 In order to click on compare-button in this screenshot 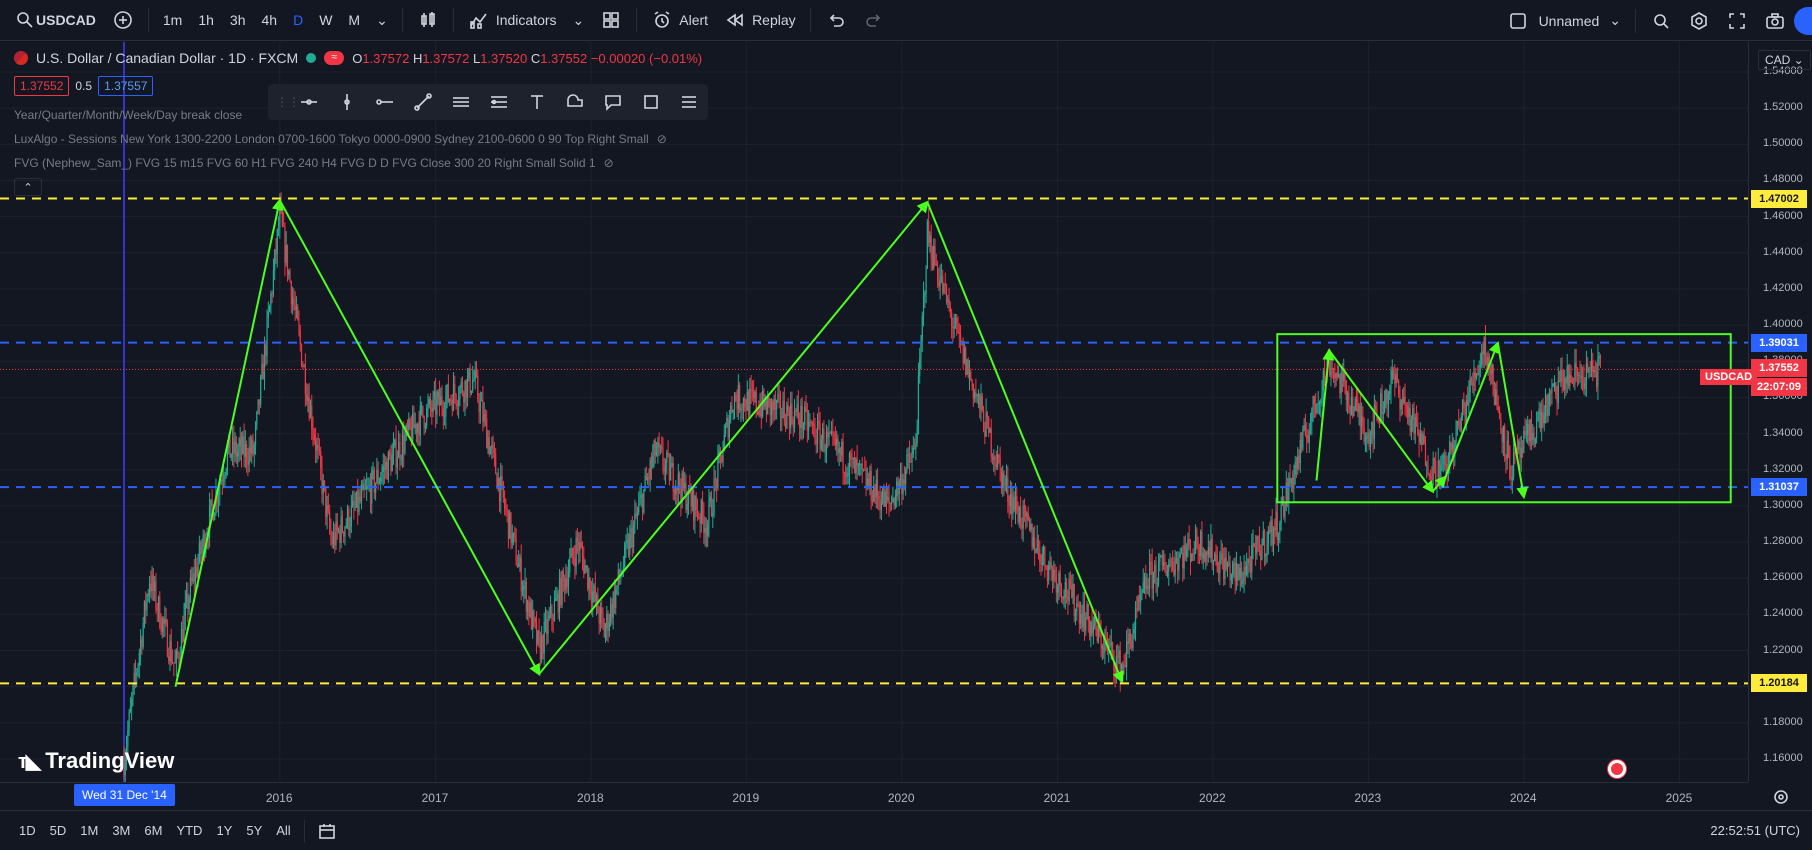, I will do `click(123, 20)`.